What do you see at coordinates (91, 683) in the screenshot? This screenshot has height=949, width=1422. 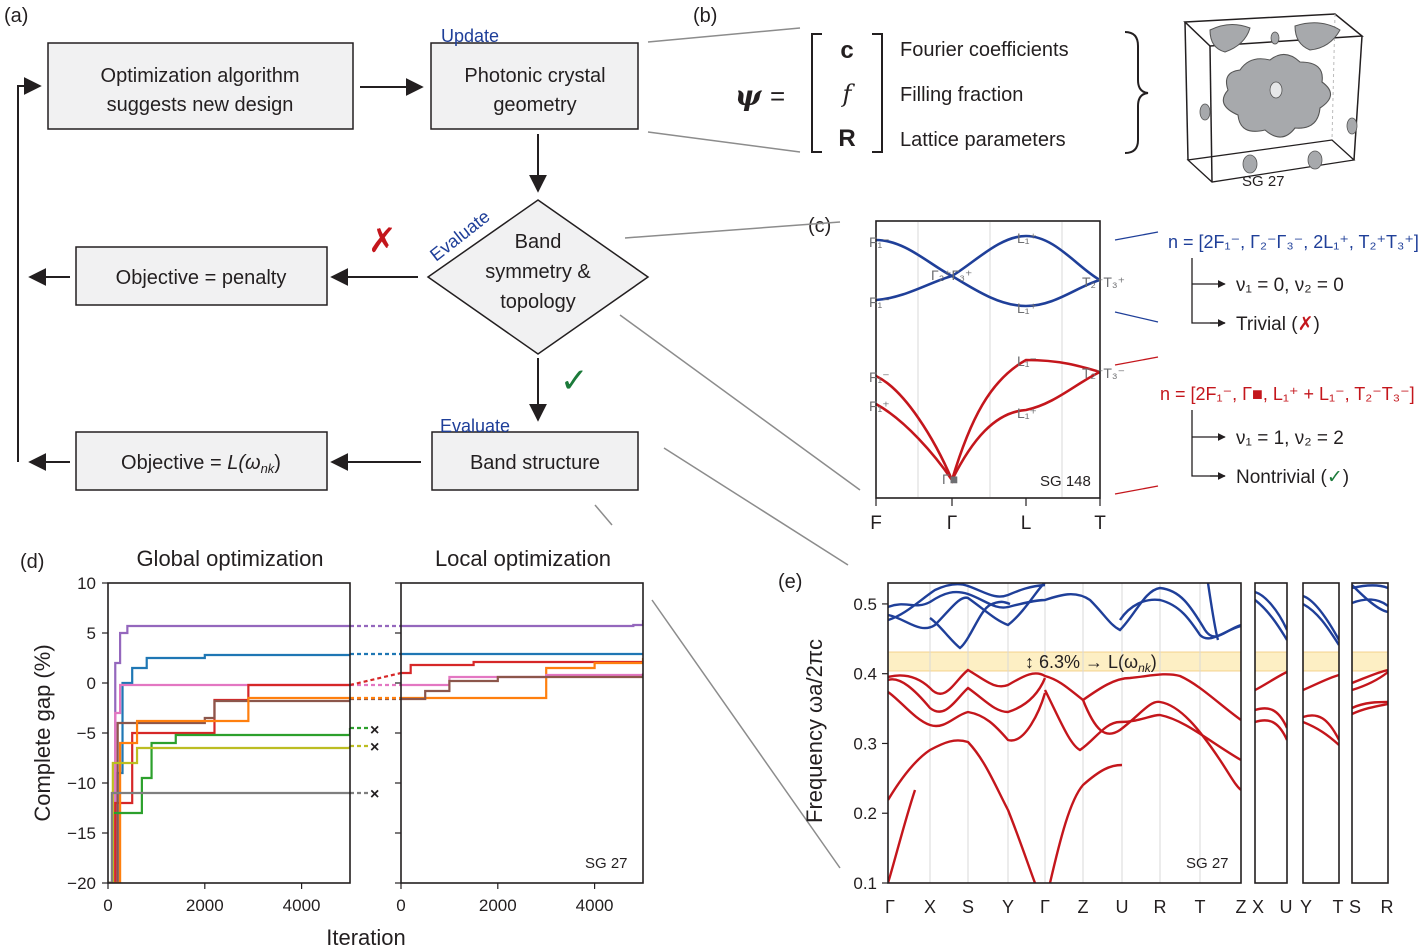 I see `d-ytick-label: 0` at bounding box center [91, 683].